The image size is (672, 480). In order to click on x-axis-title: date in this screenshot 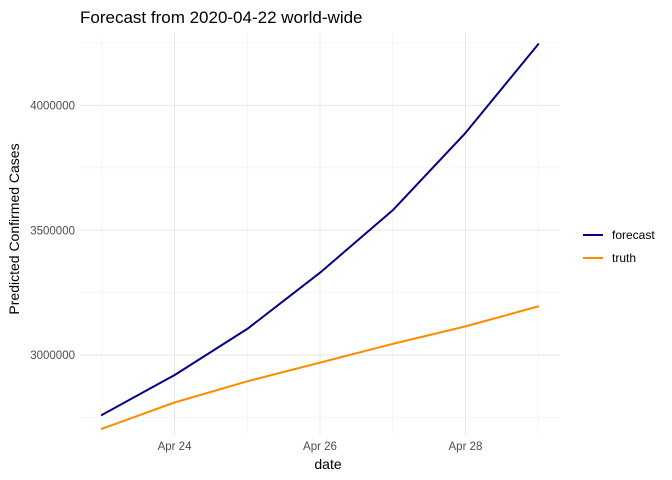, I will do `click(327, 464)`.